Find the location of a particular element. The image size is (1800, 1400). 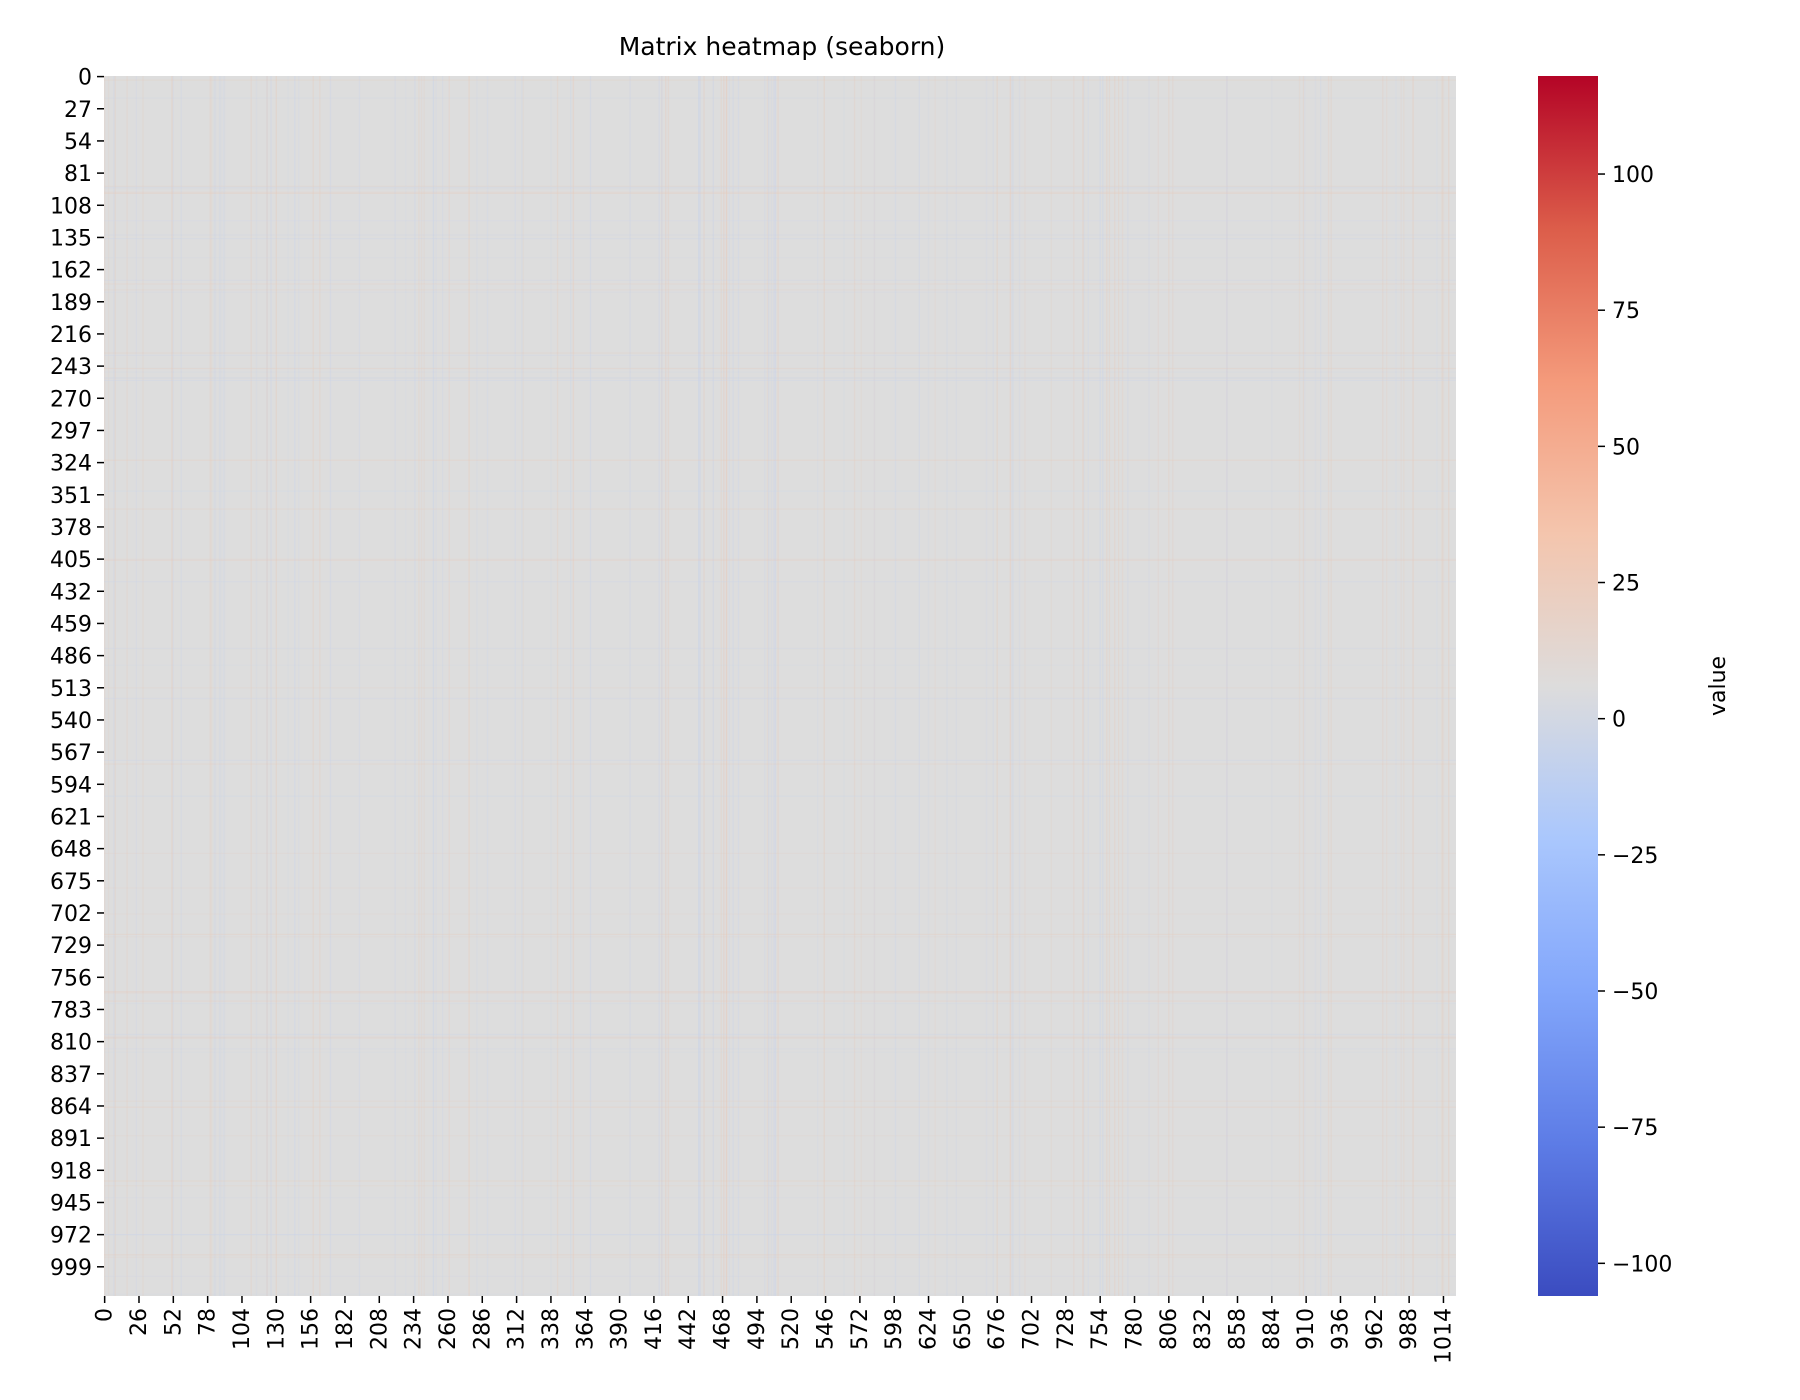

x-tick-label: 806 is located at coordinates (1169, 1329).